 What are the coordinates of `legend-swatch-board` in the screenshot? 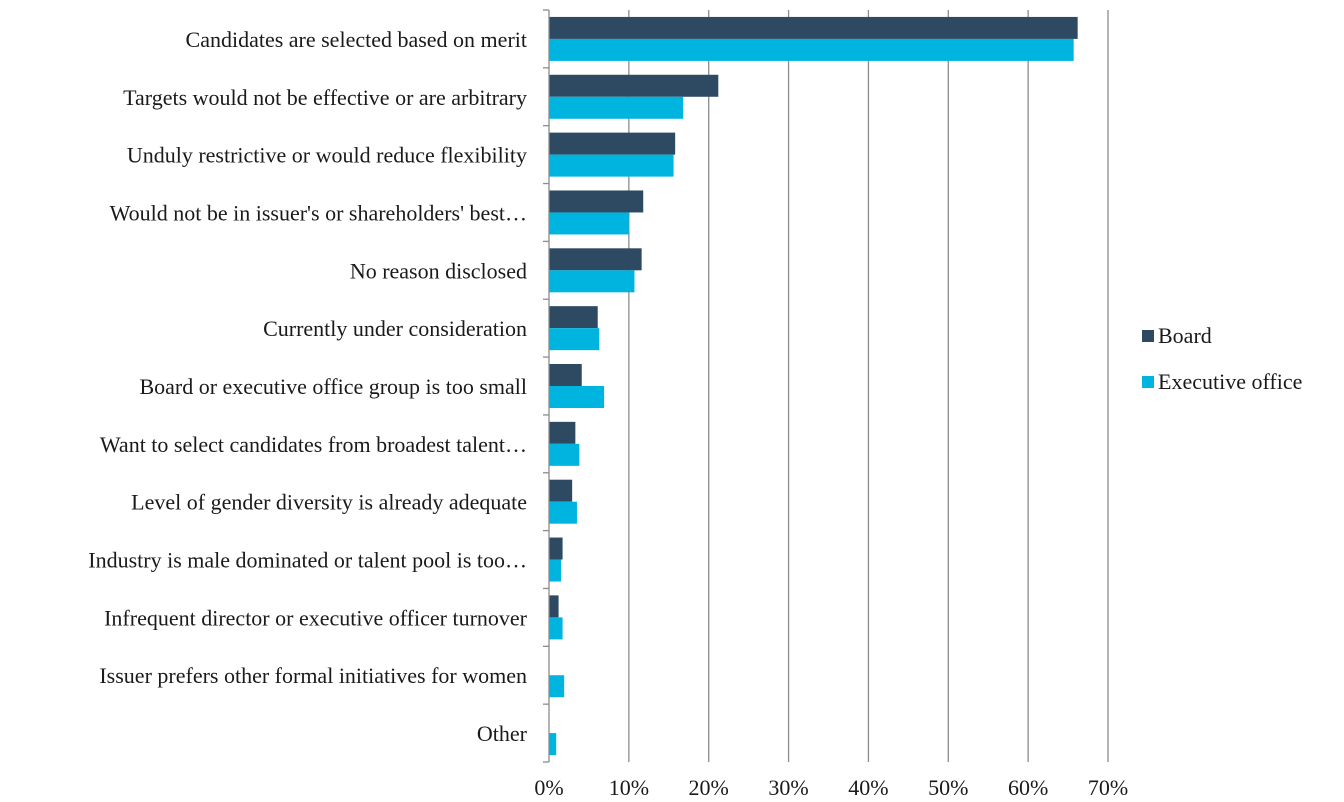 It's located at (1148, 336).